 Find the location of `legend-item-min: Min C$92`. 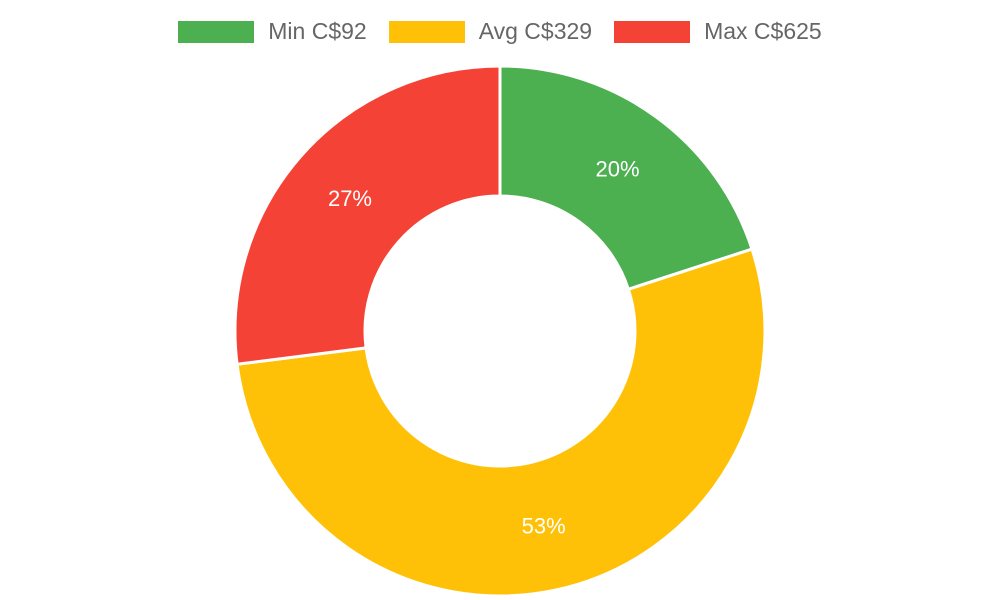

legend-item-min: Min C$92 is located at coordinates (272, 31).